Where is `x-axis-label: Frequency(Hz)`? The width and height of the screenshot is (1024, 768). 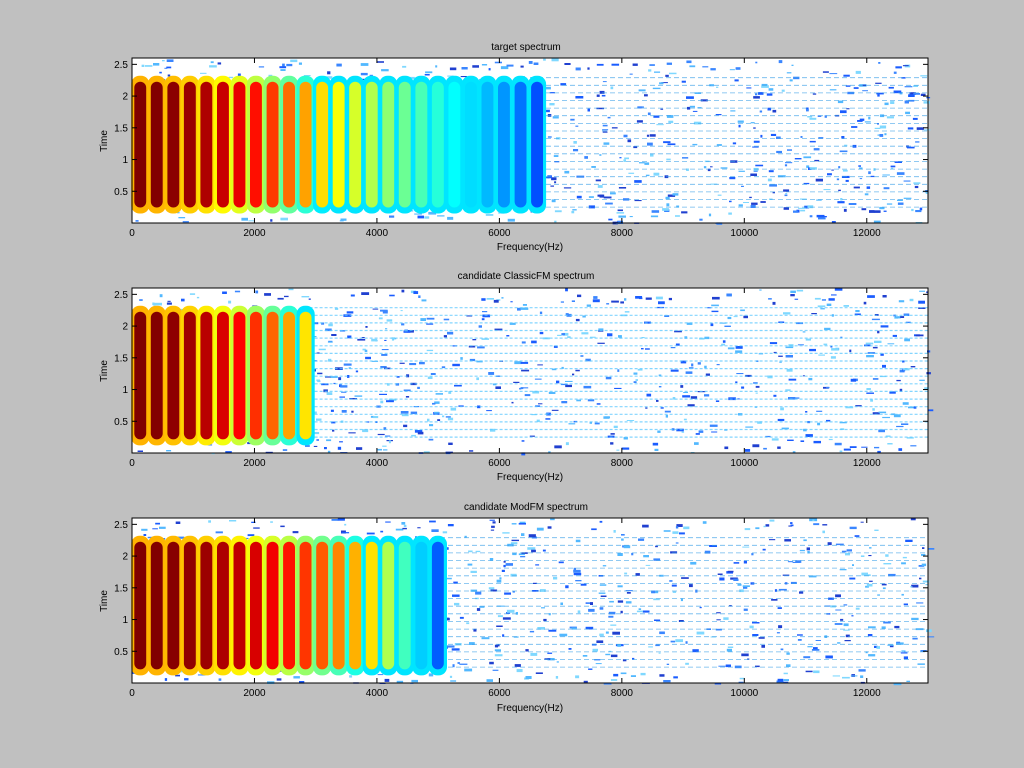
x-axis-label: Frequency(Hz) is located at coordinates (530, 708).